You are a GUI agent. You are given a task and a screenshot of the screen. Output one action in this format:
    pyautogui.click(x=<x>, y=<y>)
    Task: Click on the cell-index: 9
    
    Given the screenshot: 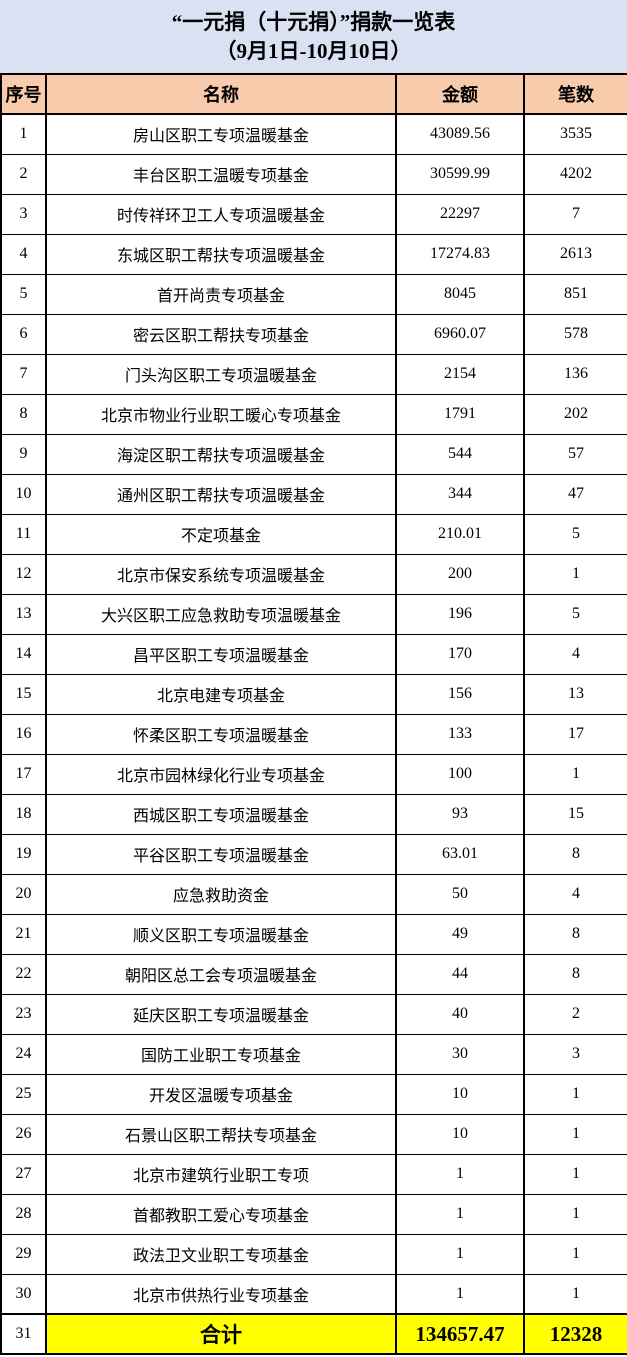 What is the action you would take?
    pyautogui.click(x=23, y=454)
    